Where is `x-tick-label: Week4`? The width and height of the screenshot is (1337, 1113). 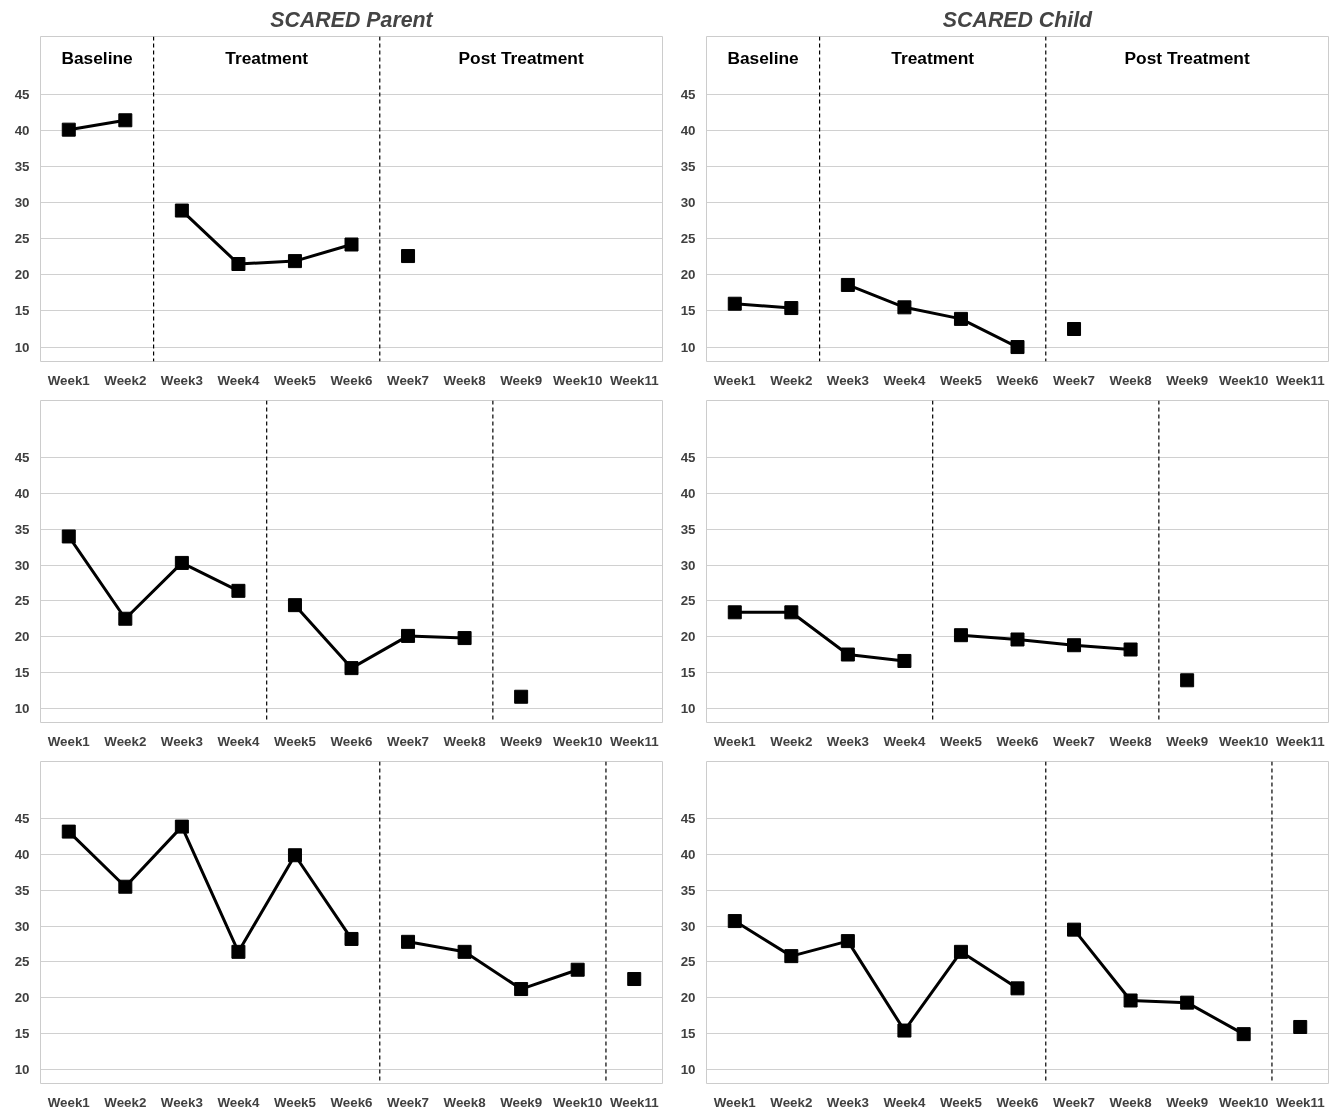
x-tick-label: Week4 is located at coordinates (904, 1102).